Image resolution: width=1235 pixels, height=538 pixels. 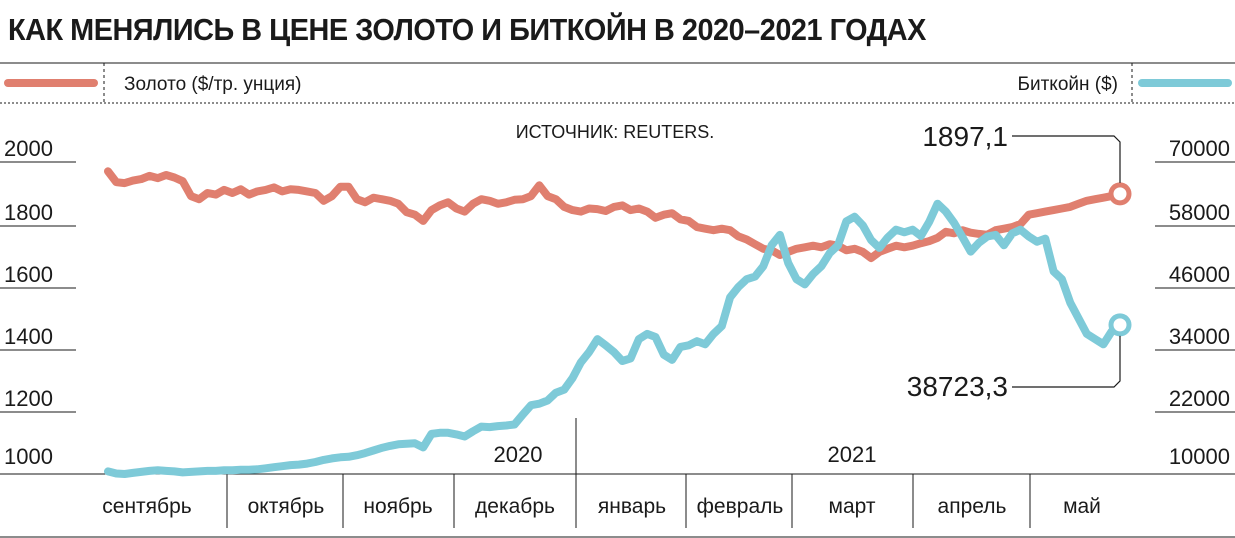 What do you see at coordinates (1195, 302) in the screenshot?
I see `right-axis: 70000 58000 46000 34000 22000 10000` at bounding box center [1195, 302].